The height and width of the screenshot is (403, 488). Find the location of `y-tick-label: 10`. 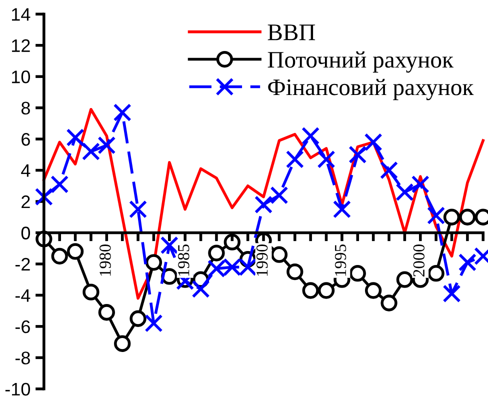

y-tick-label: 10 is located at coordinates (21, 77).